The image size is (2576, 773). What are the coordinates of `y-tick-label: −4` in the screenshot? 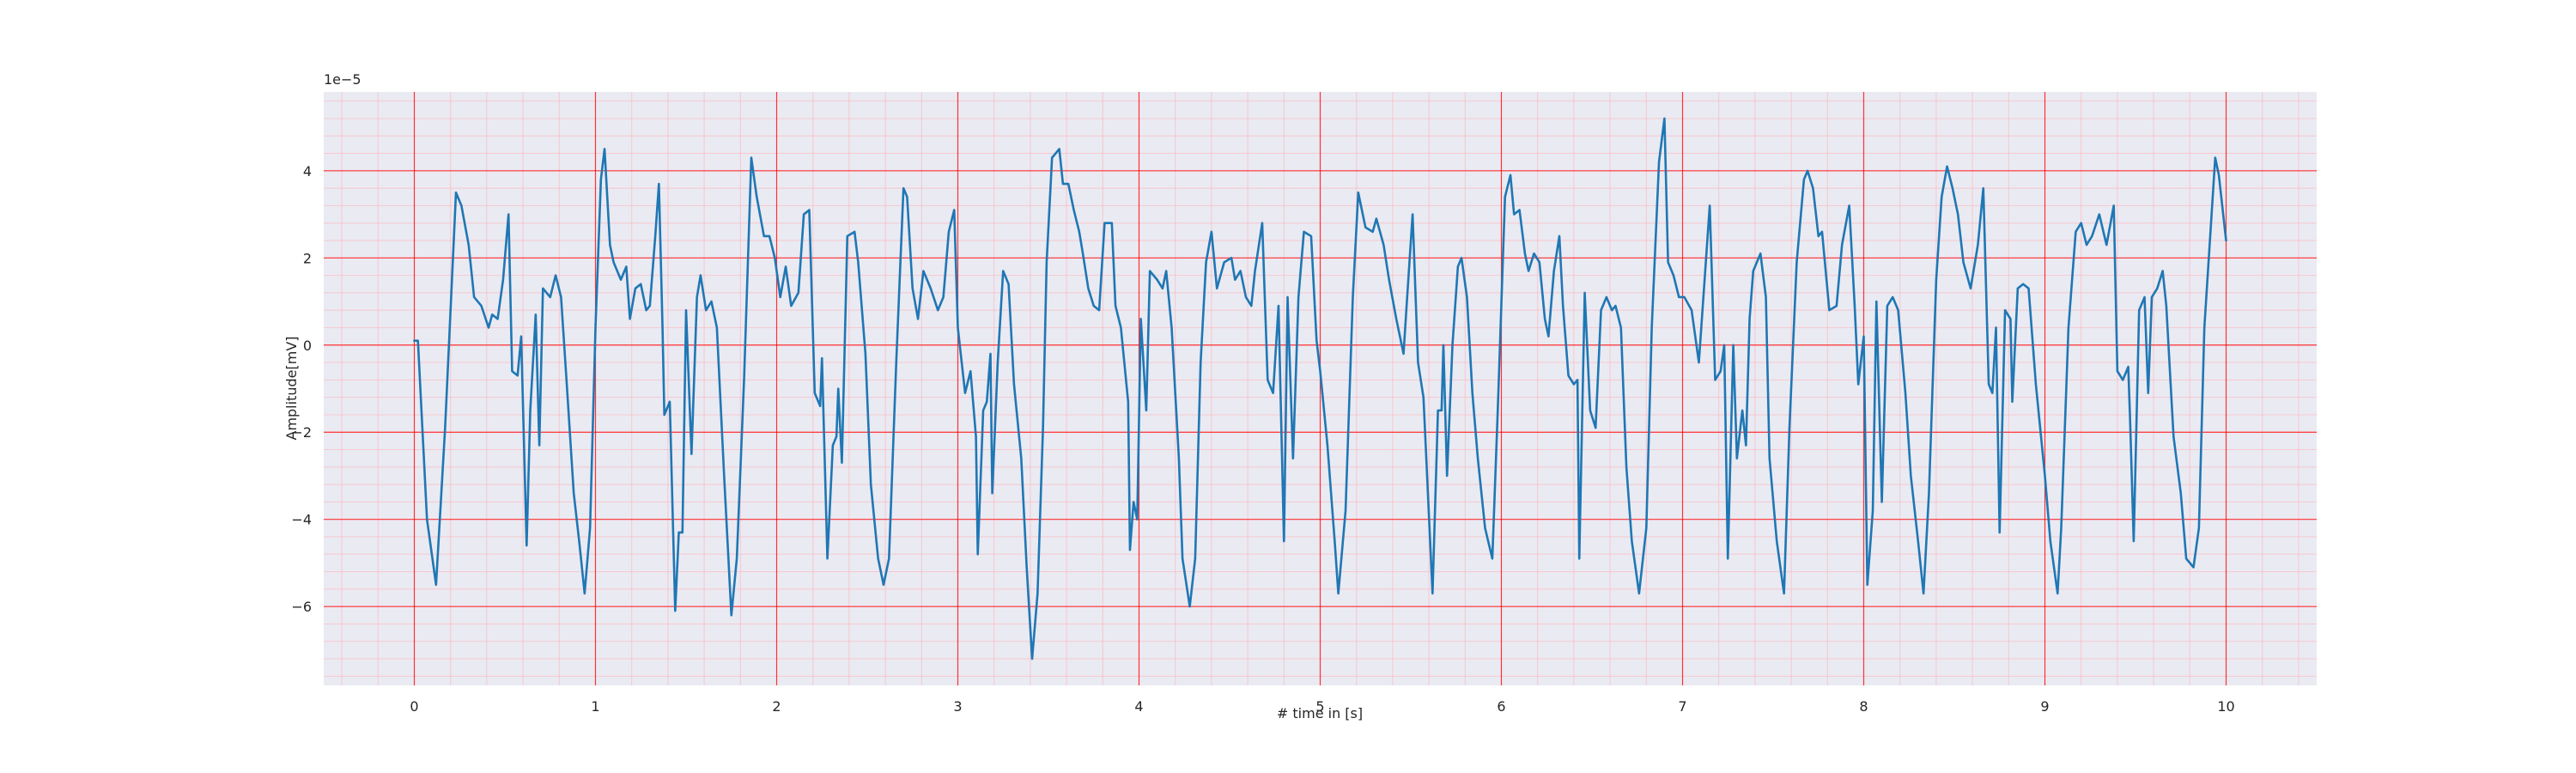 It's located at (301, 520).